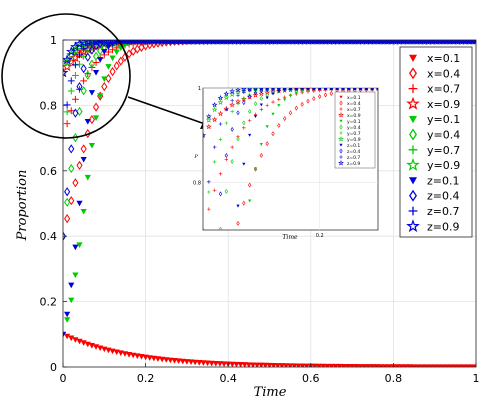  What do you see at coordinates (349, 146) in the screenshot?
I see `inset-legend-item: z=0.1` at bounding box center [349, 146].